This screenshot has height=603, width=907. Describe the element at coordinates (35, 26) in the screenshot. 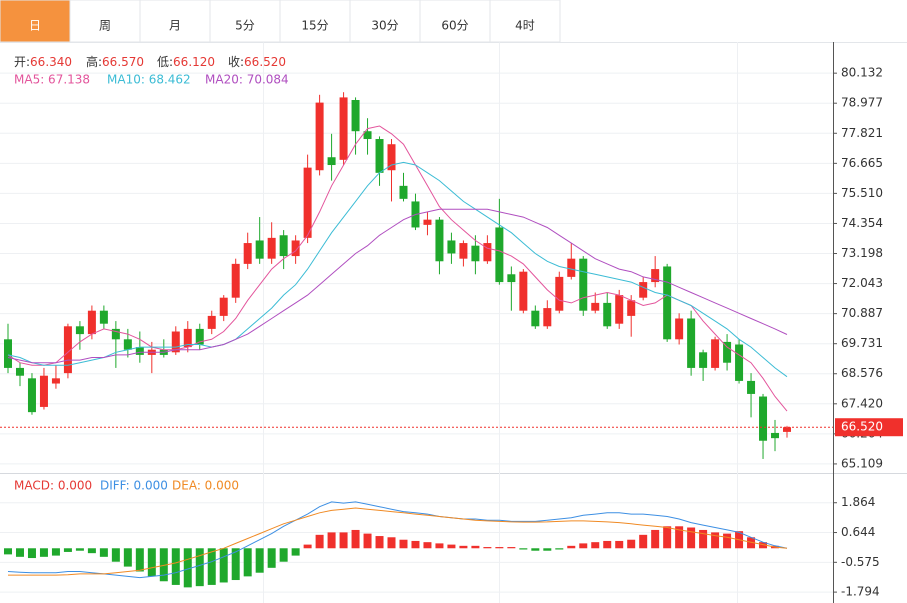

I see `tab-label: 日` at that location.